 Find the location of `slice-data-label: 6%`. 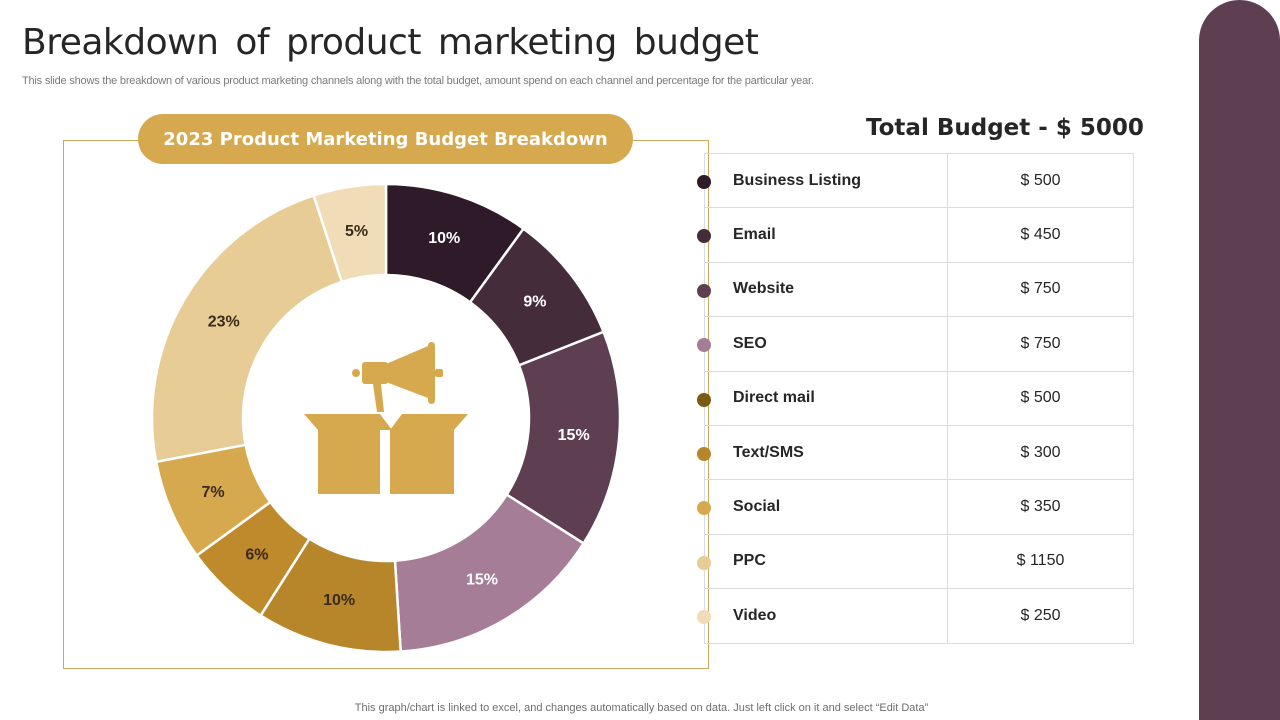

slice-data-label: 6% is located at coordinates (256, 555).